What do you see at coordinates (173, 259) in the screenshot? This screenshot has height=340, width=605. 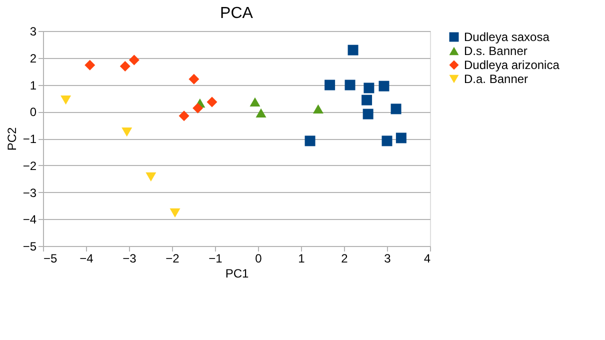 I see `x-tick-label: −2` at bounding box center [173, 259].